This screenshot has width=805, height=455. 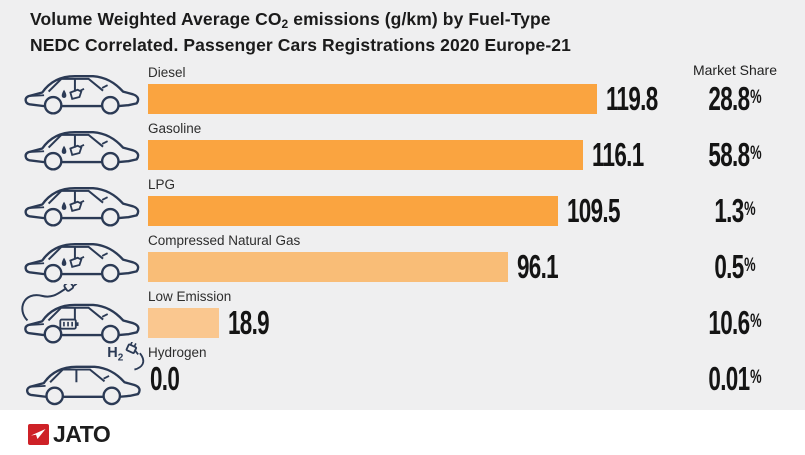 I want to click on market-share-value: 28.8%, so click(x=735, y=98).